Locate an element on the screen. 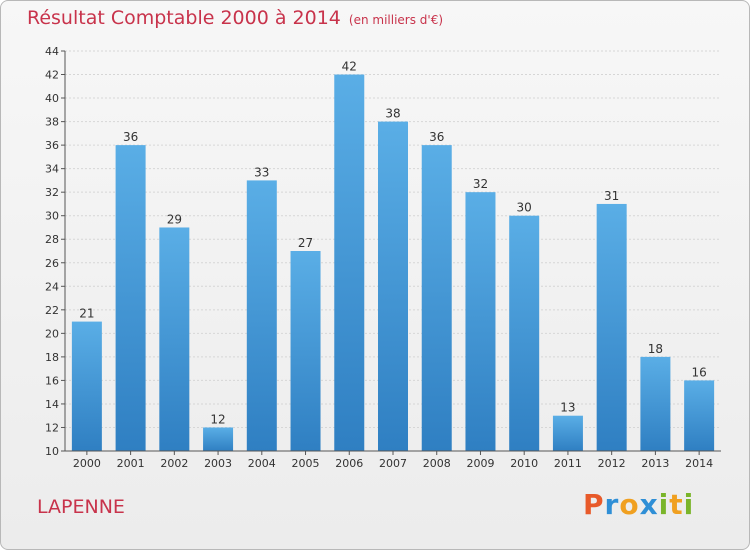  y-tick-label: 42 is located at coordinates (52, 75).